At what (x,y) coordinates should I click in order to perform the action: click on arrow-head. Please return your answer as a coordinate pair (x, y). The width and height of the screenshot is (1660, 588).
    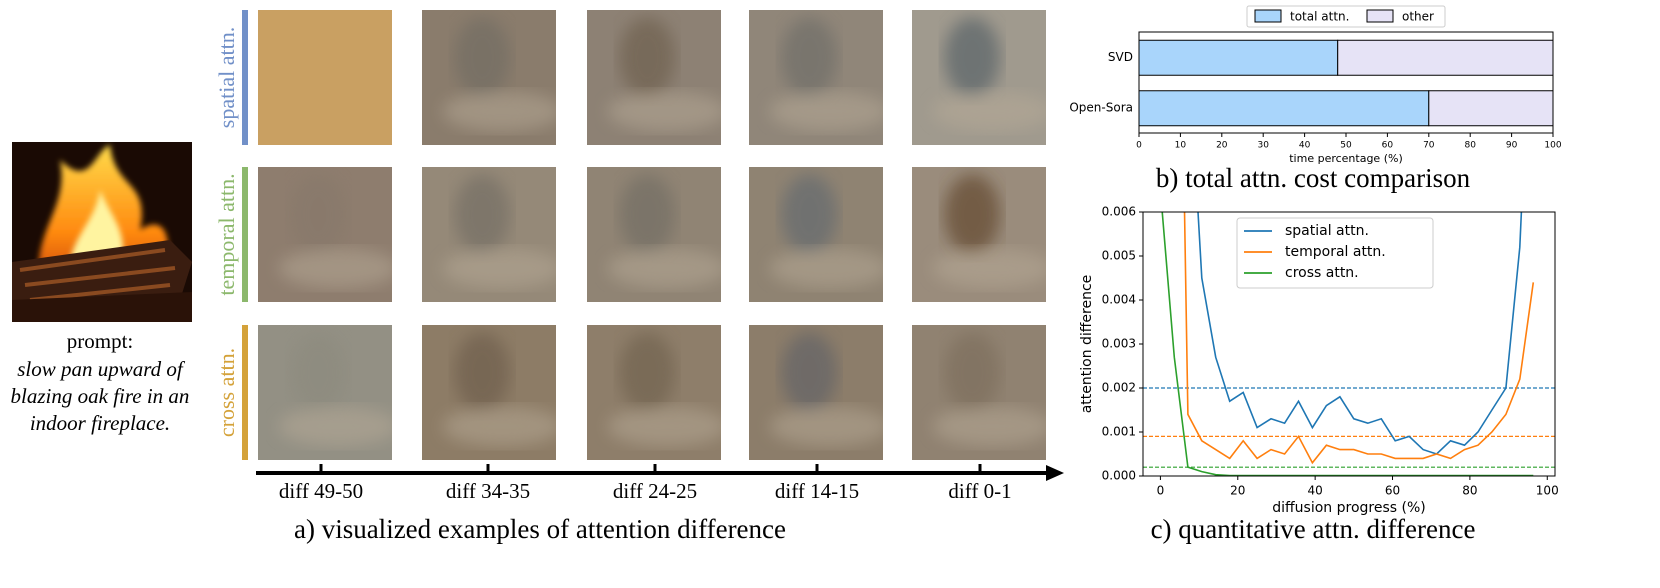
    Looking at the image, I should click on (1055, 473).